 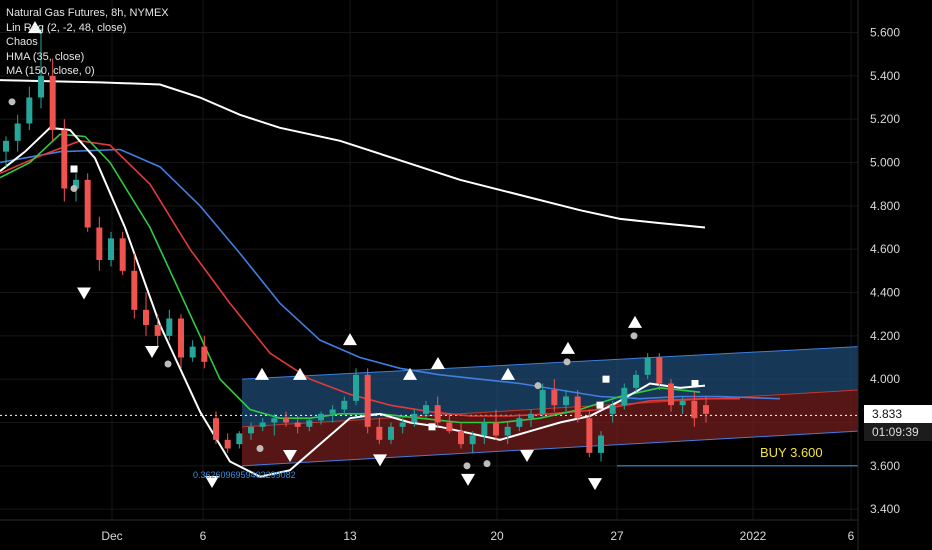 What do you see at coordinates (885, 119) in the screenshot?
I see `y-tick-label: 5.200` at bounding box center [885, 119].